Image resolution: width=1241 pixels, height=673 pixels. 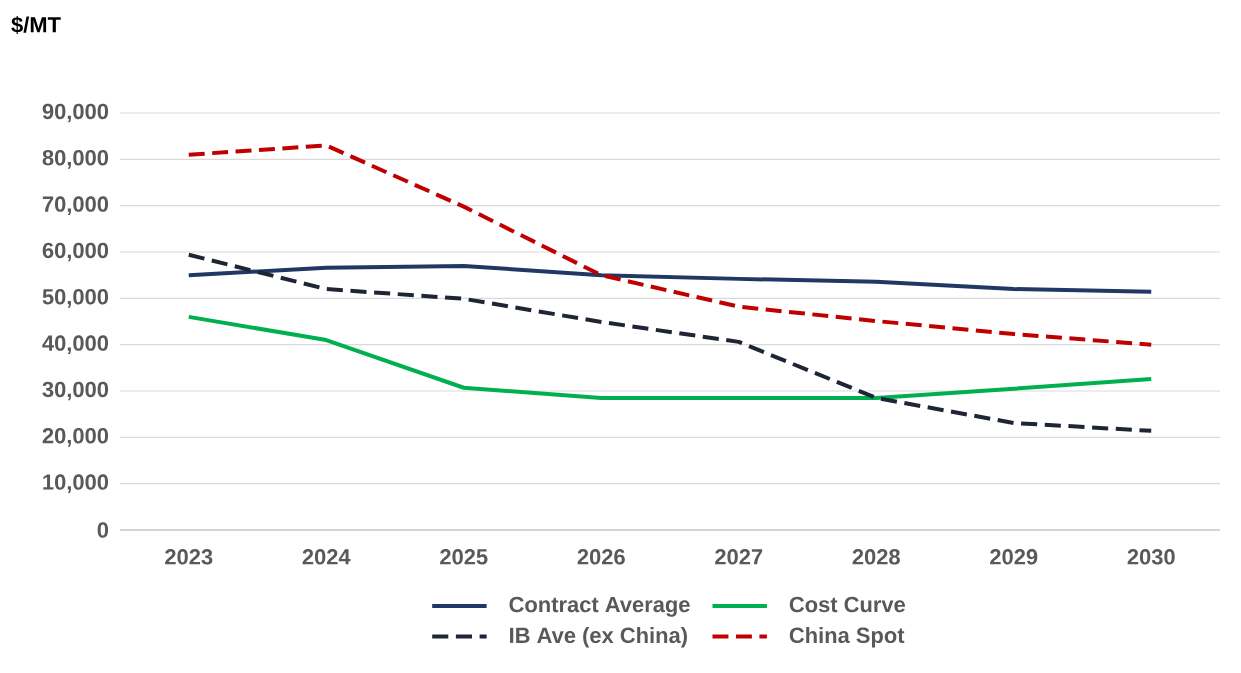 What do you see at coordinates (75, 206) in the screenshot?
I see `y-tick-label: 70,000` at bounding box center [75, 206].